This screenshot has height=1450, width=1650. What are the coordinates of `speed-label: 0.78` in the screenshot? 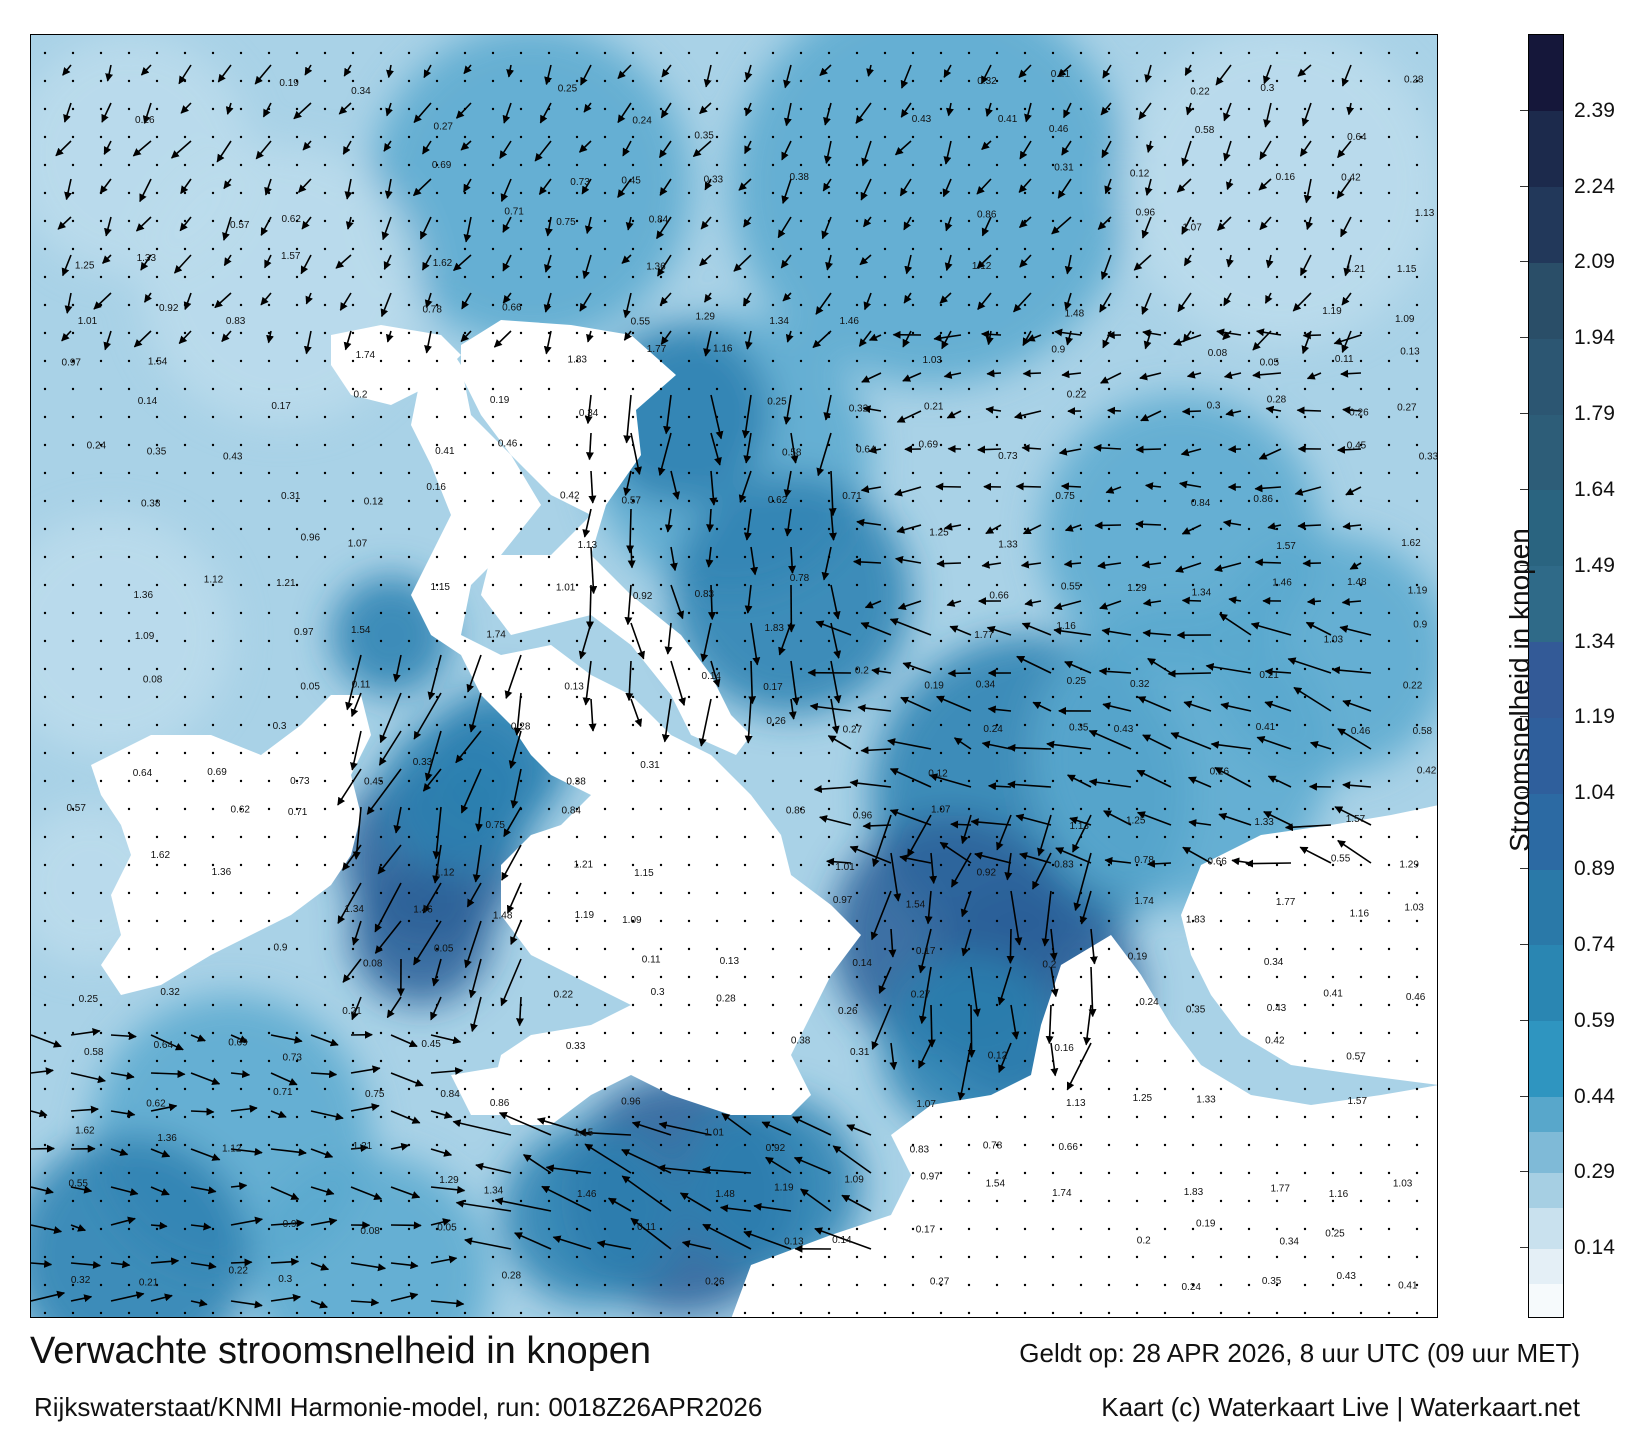 It's located at (800, 578).